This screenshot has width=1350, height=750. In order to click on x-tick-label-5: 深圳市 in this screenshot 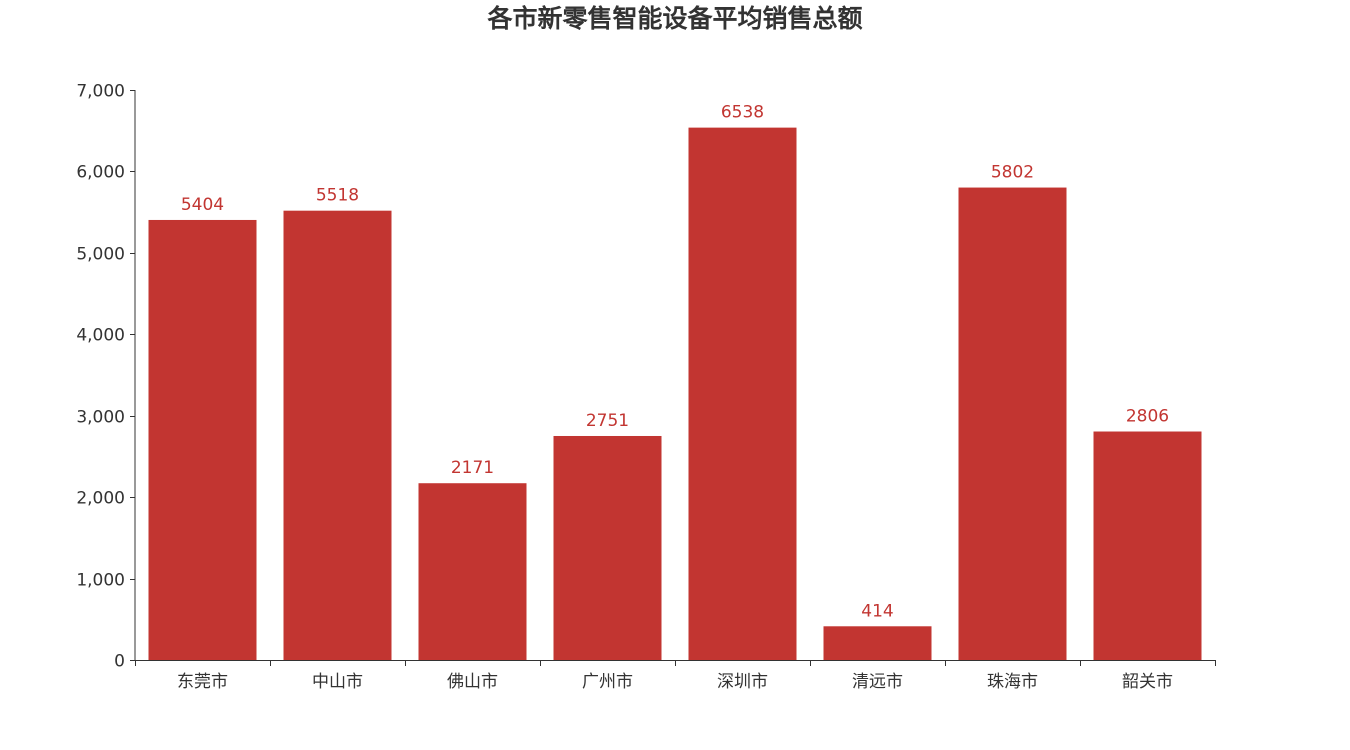, I will do `click(742, 682)`.